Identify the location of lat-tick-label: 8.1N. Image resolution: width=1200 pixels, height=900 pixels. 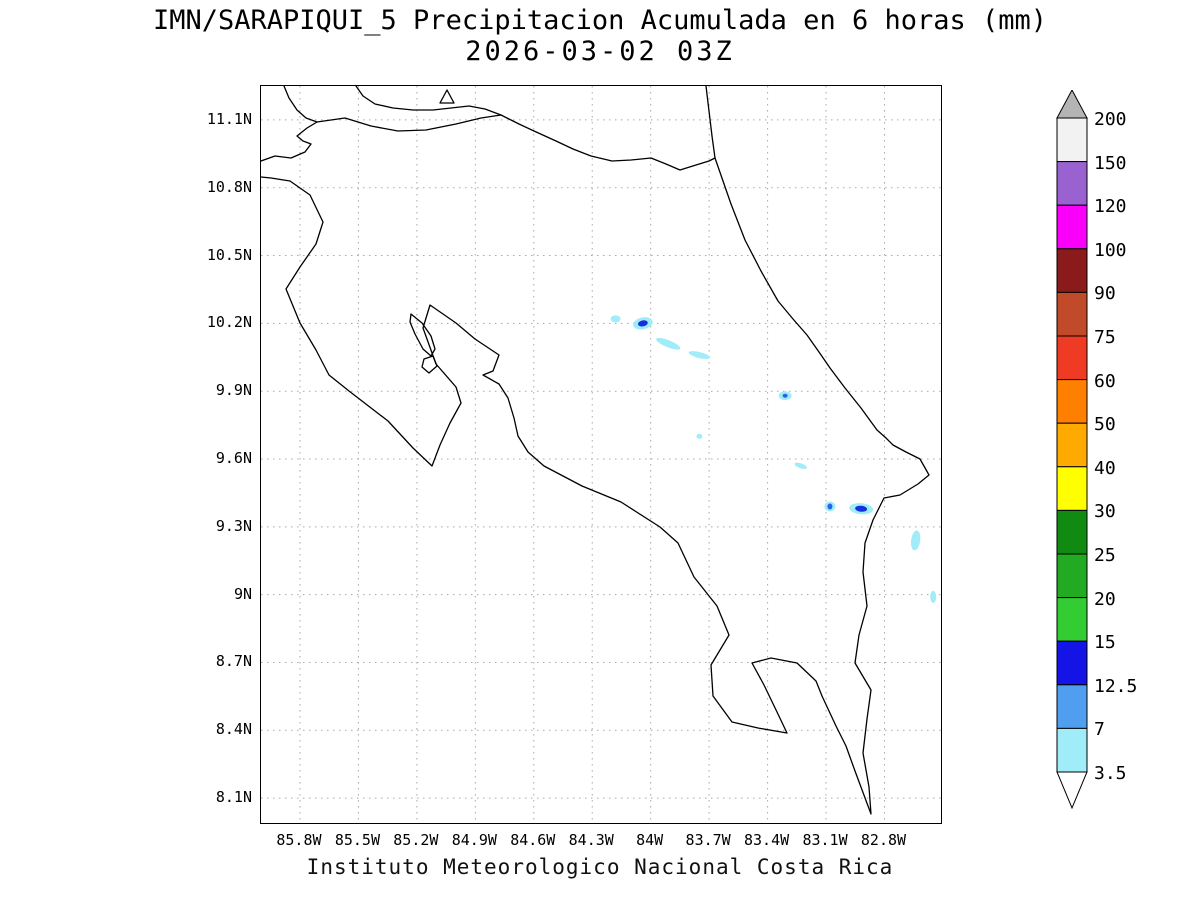
(233, 797).